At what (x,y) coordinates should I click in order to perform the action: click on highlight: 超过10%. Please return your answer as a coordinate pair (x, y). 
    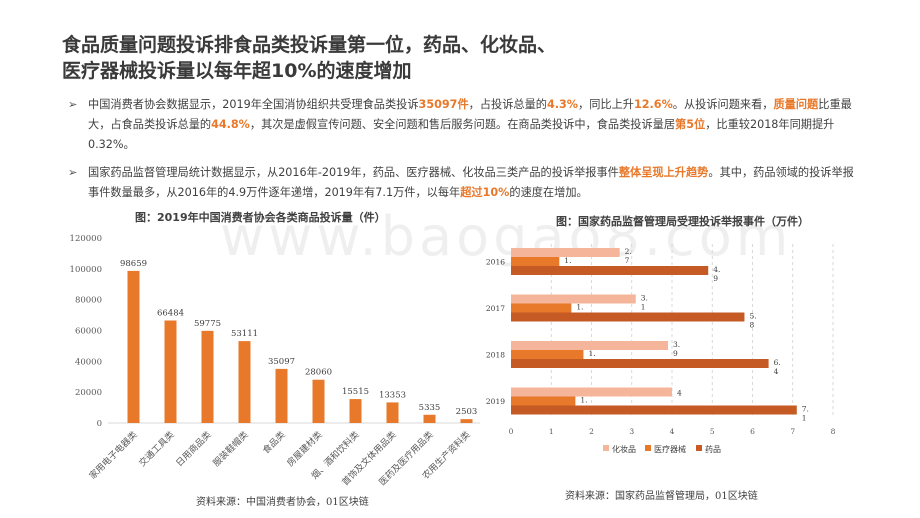
    Looking at the image, I should click on (485, 192).